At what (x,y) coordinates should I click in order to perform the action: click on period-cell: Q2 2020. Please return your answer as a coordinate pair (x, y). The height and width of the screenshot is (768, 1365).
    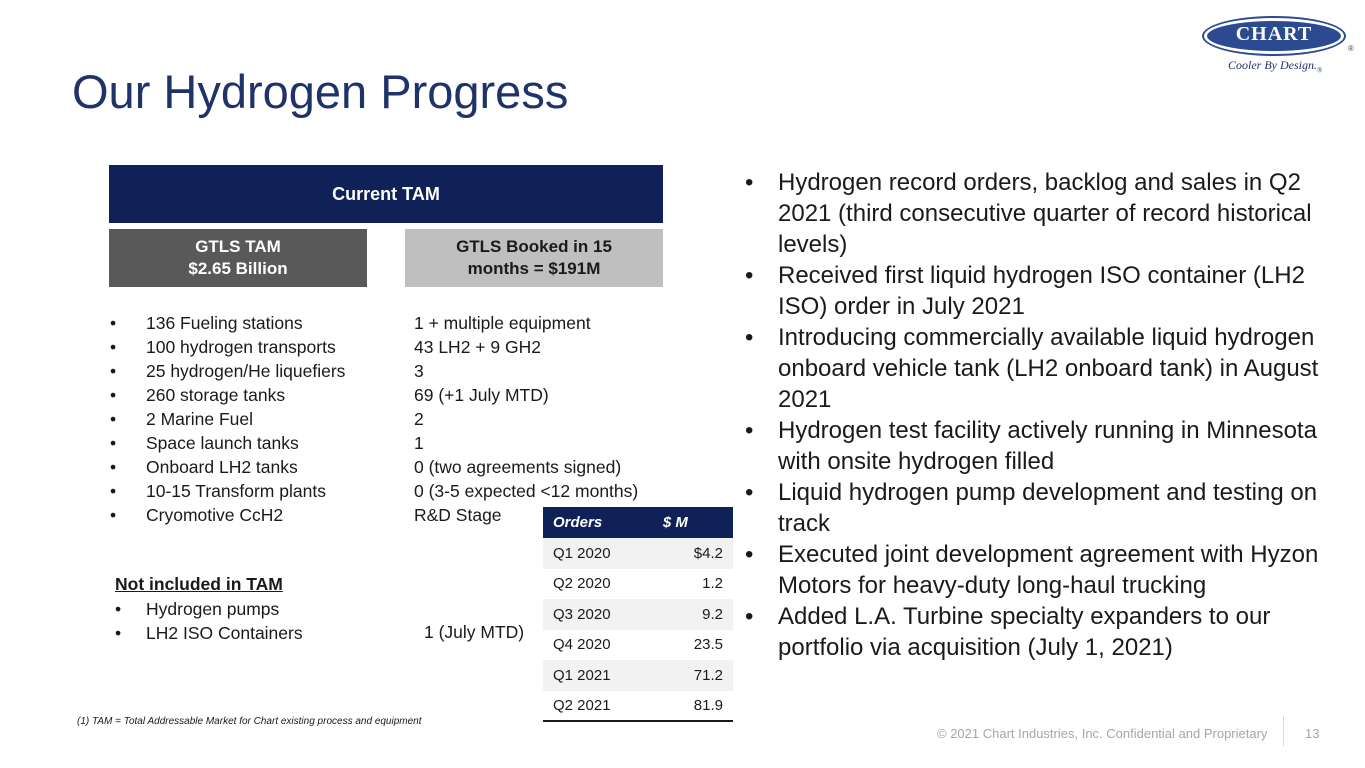
    Looking at the image, I should click on (582, 584).